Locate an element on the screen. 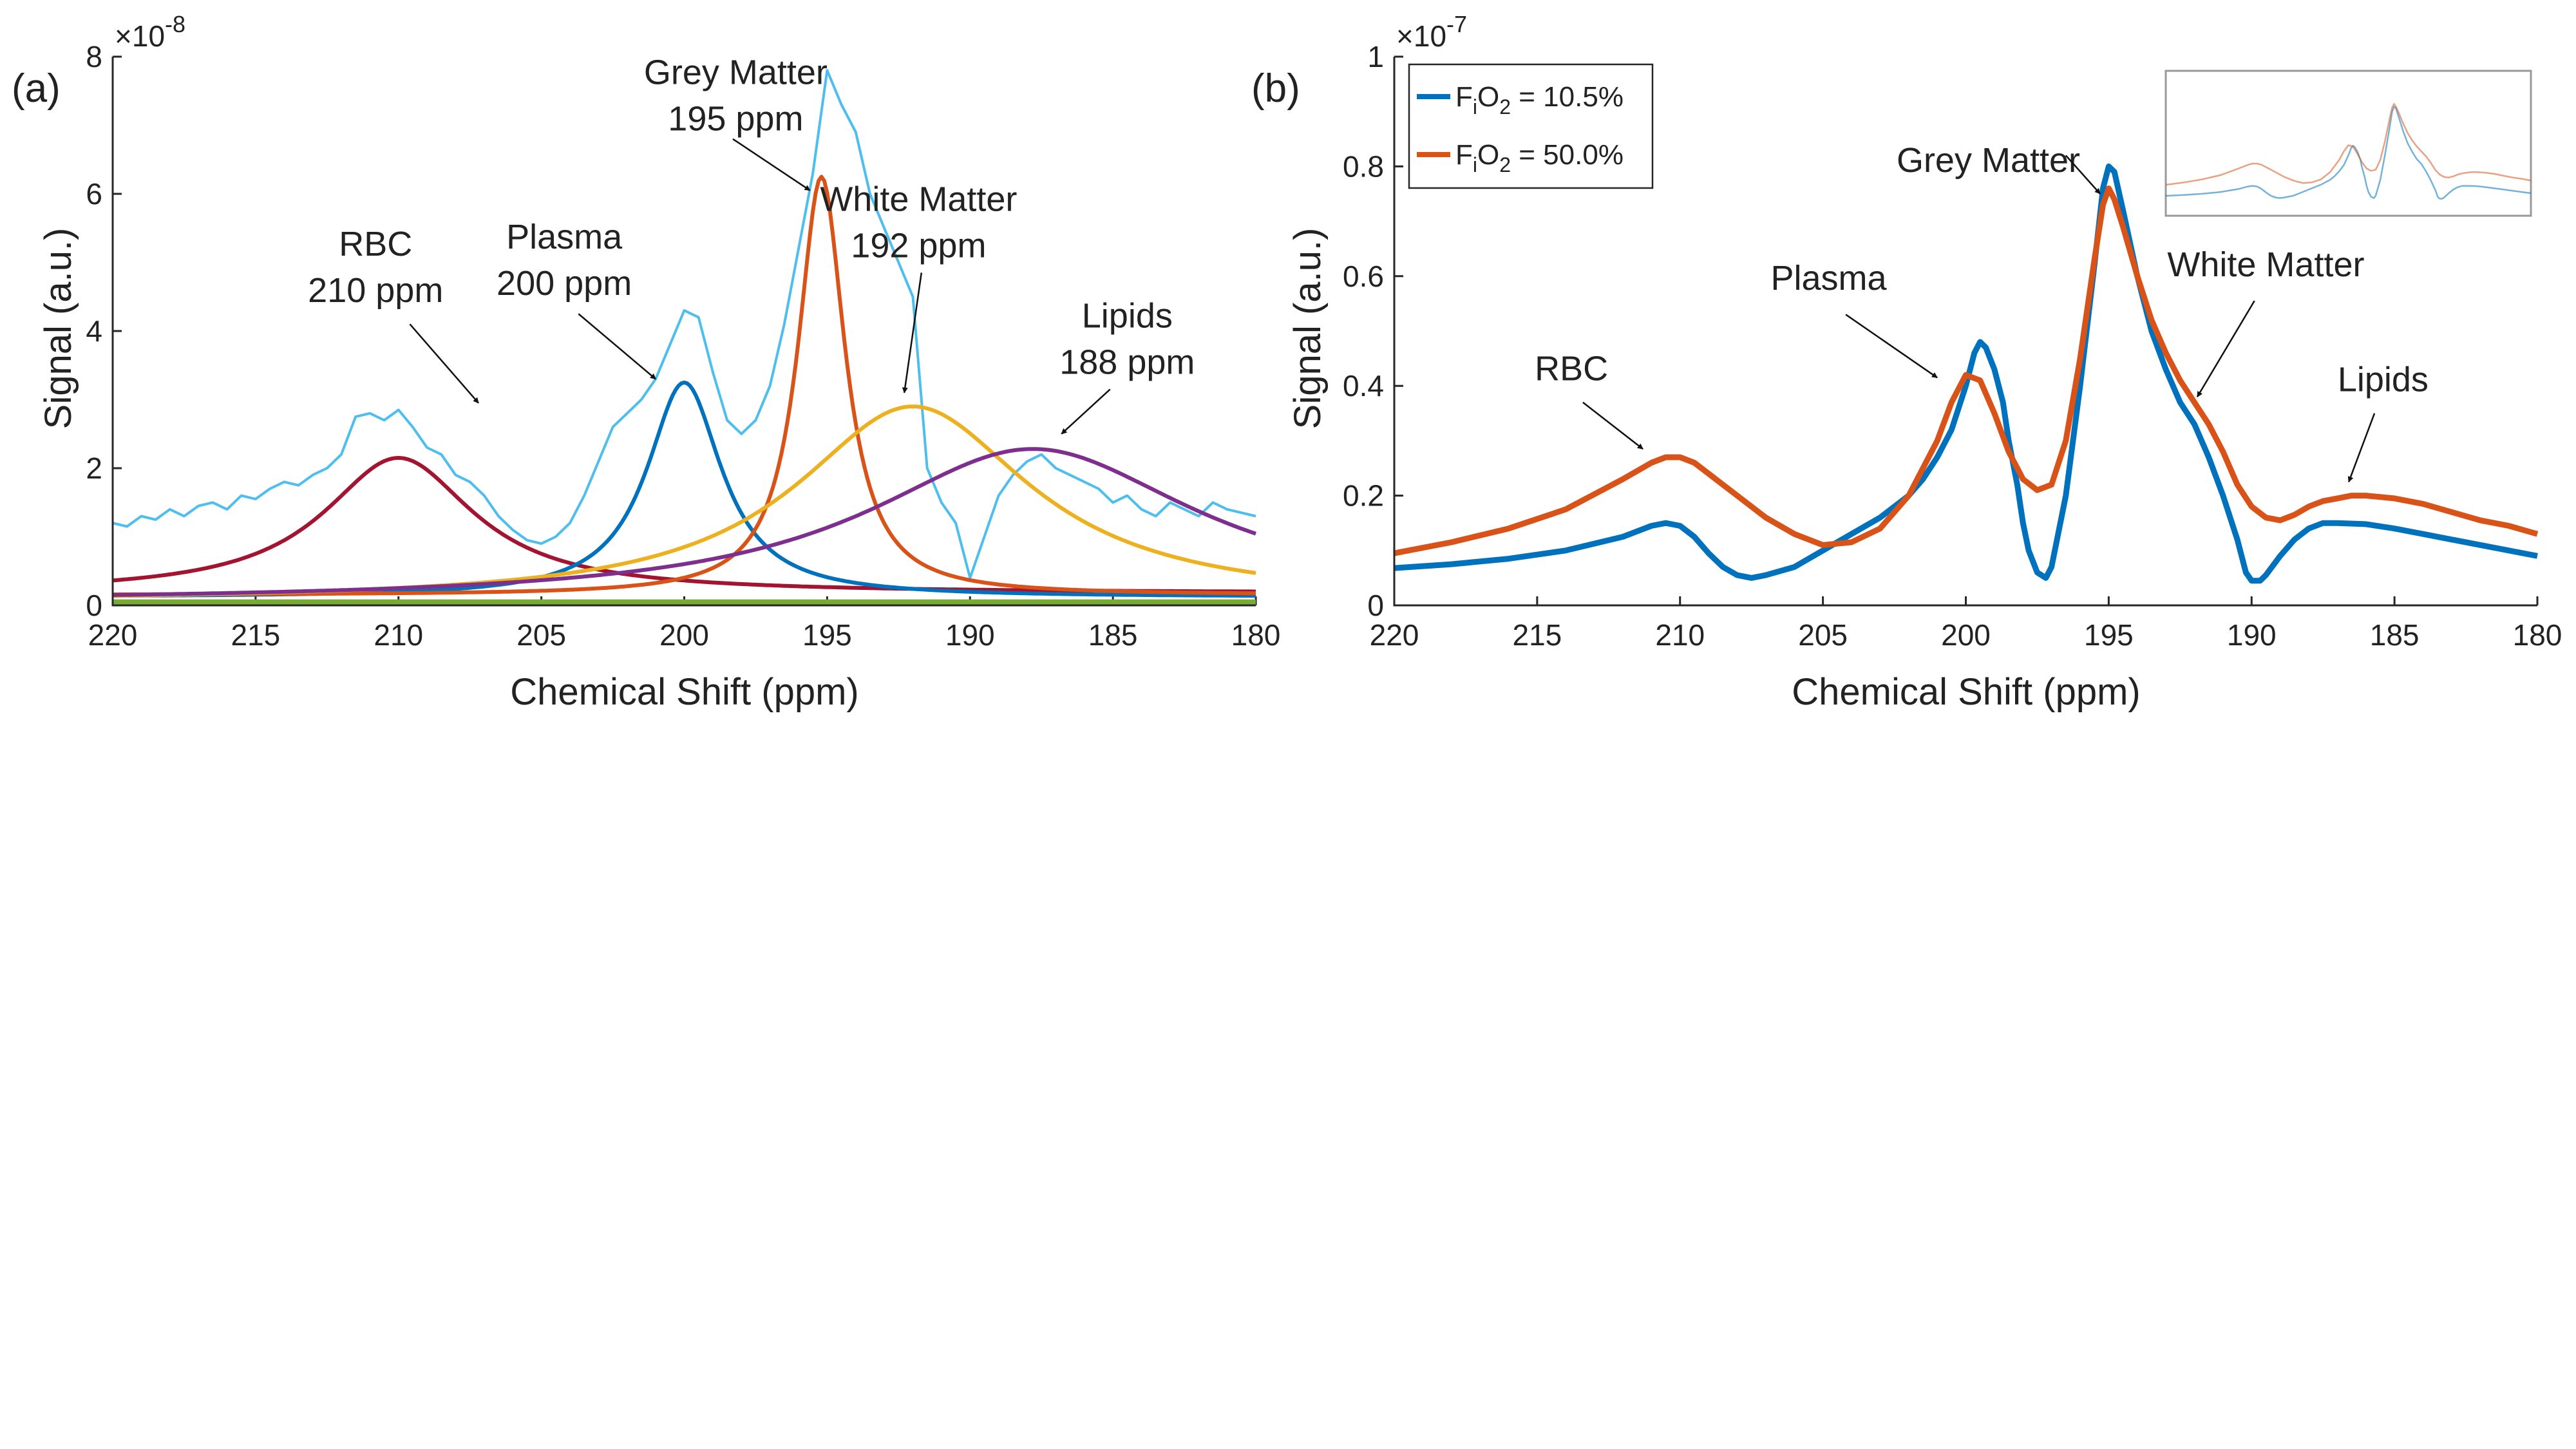 The image size is (2576, 1449). panel-a-y-axis-label: Signal (a.u.) is located at coordinates (58, 329).